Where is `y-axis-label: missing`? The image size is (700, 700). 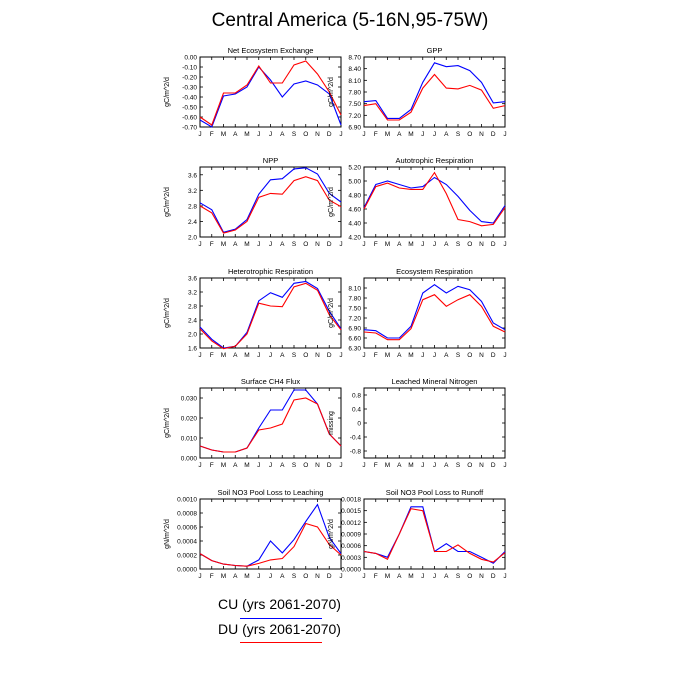 y-axis-label: missing is located at coordinates (331, 423).